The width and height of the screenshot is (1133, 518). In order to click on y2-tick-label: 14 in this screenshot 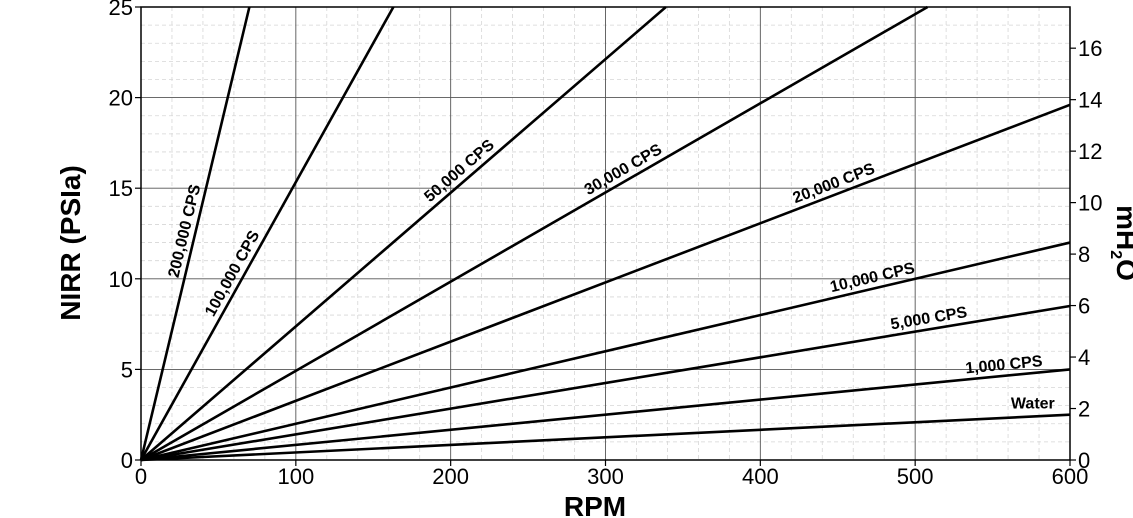, I will do `click(1090, 100)`.